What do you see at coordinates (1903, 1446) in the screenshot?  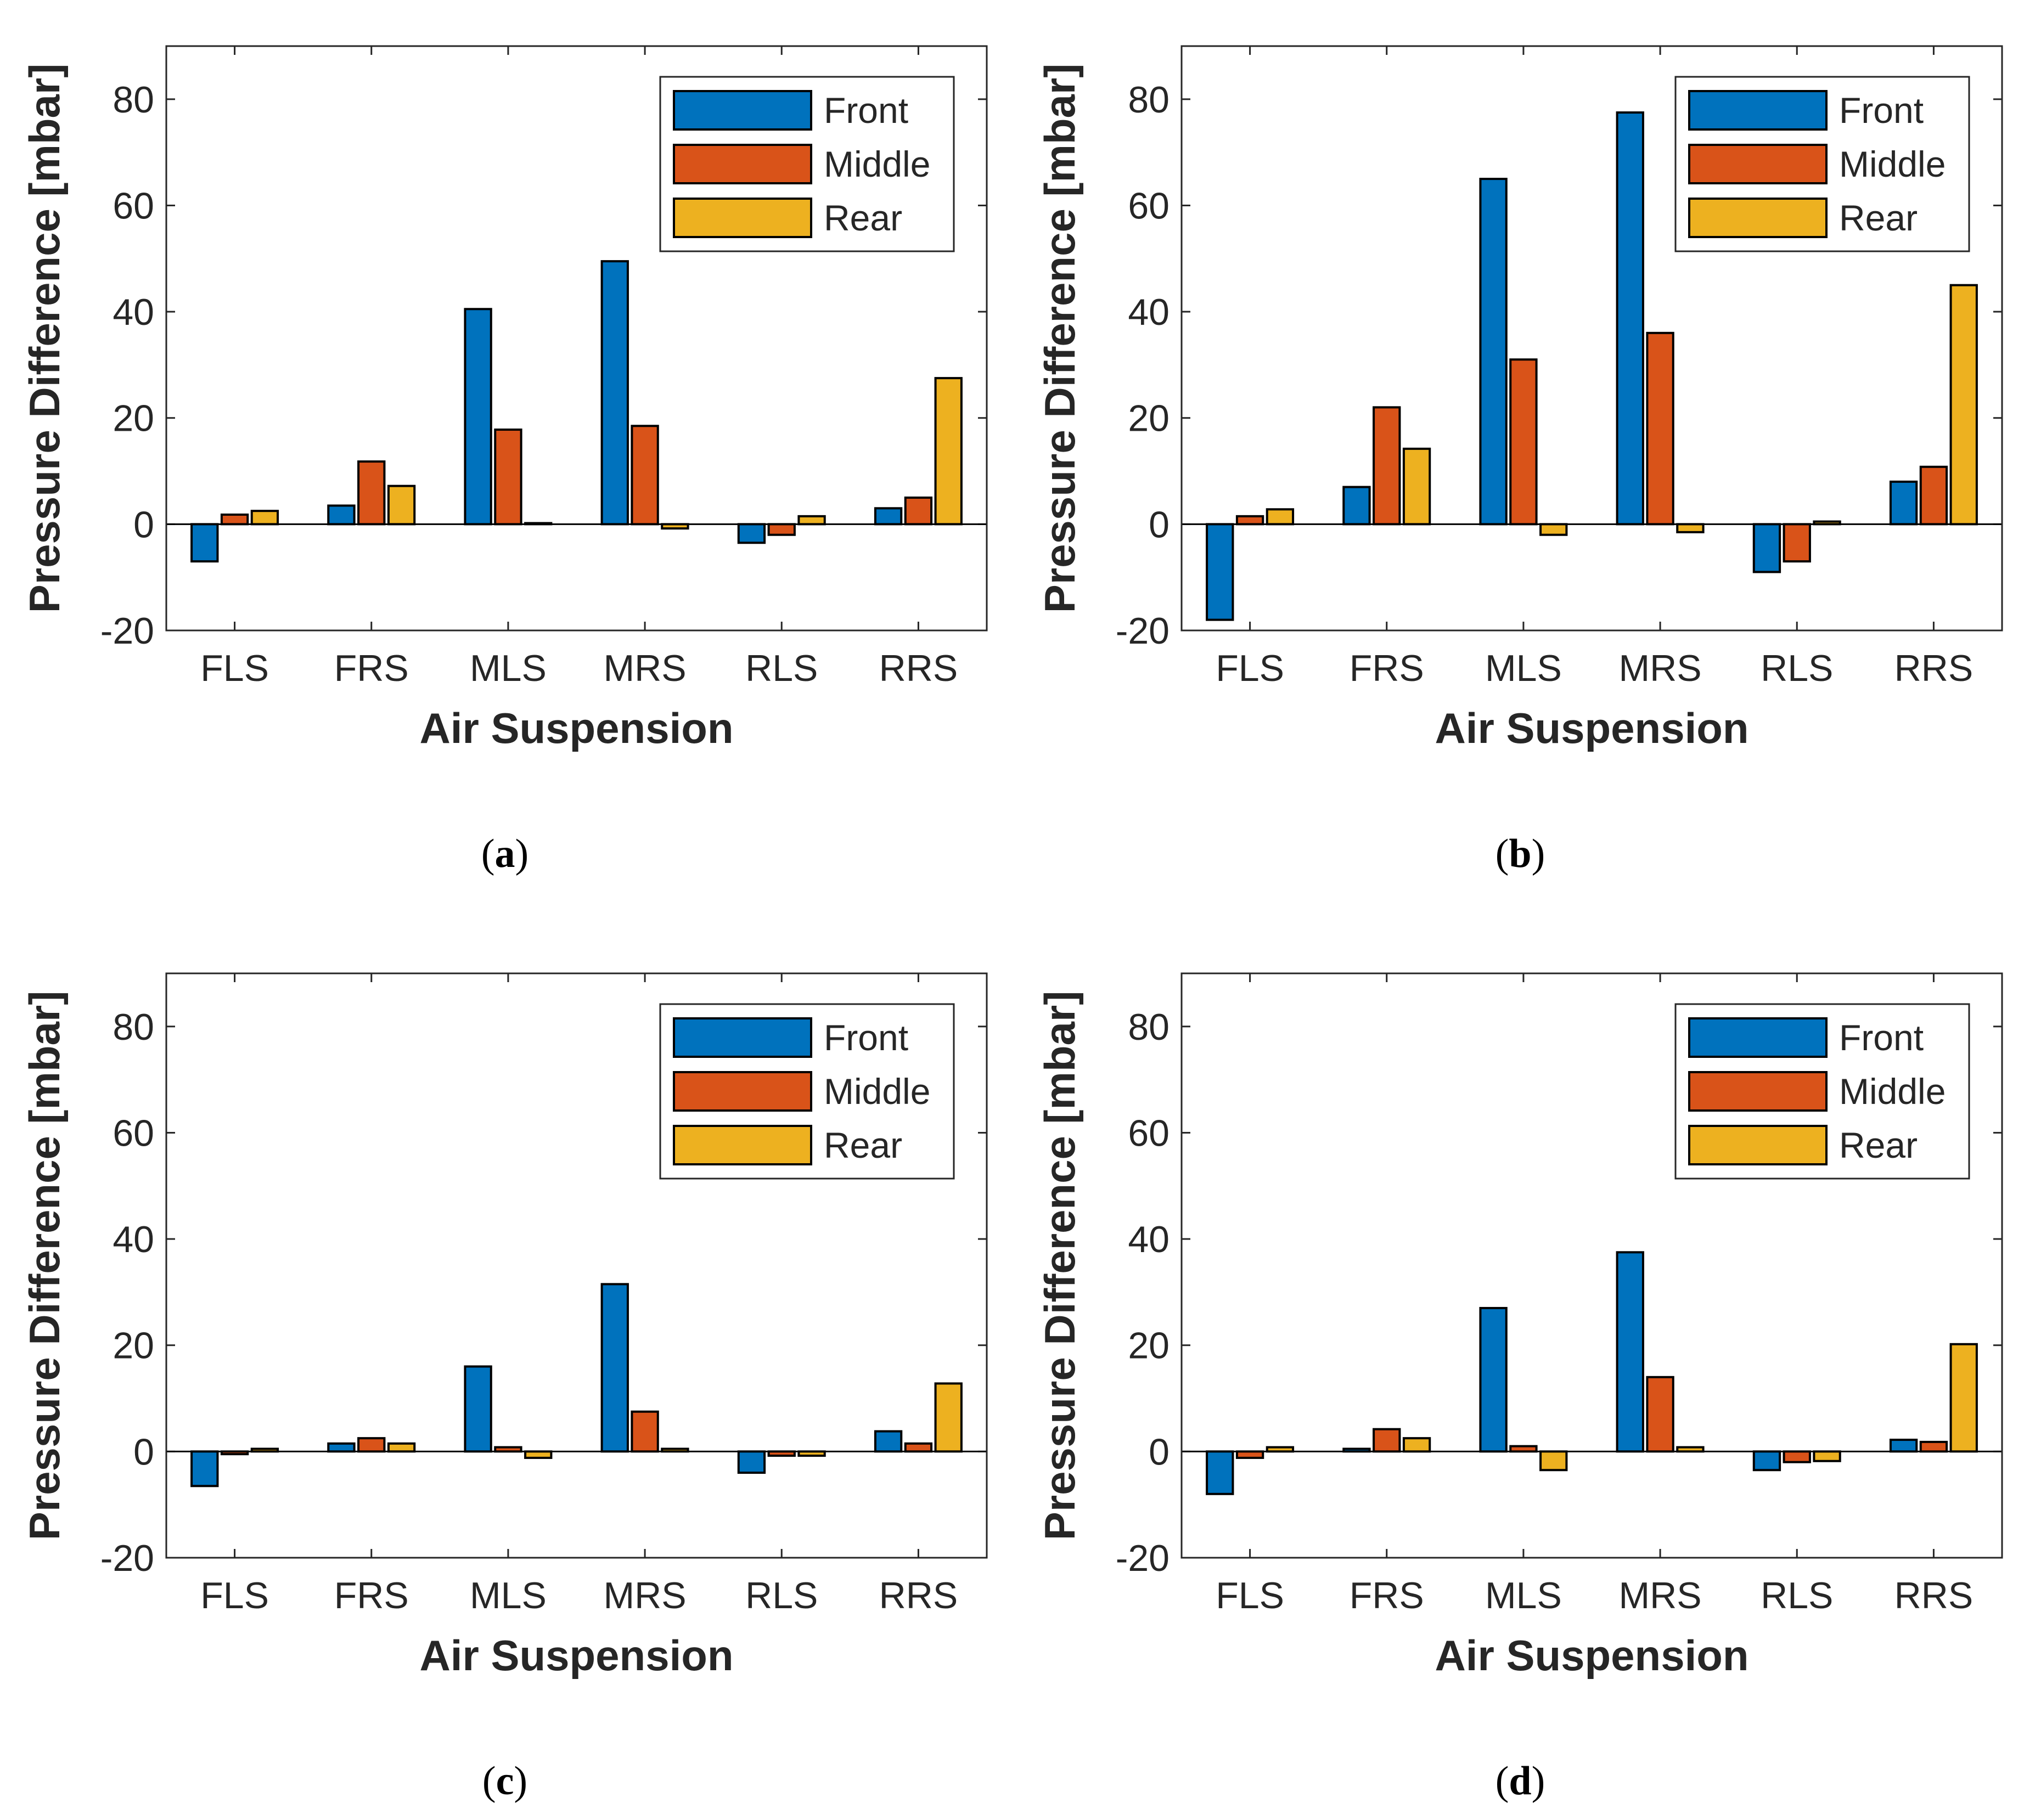 I see `bar-front-rrs` at bounding box center [1903, 1446].